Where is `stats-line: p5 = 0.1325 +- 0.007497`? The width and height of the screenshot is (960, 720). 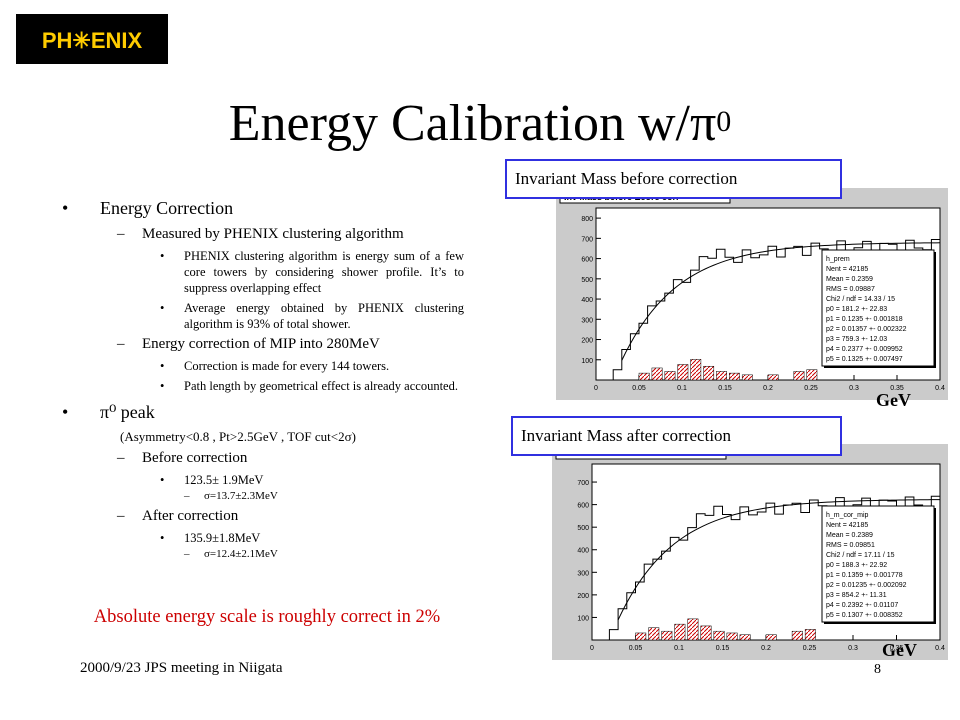 stats-line: p5 = 0.1325 +- 0.007497 is located at coordinates (864, 359).